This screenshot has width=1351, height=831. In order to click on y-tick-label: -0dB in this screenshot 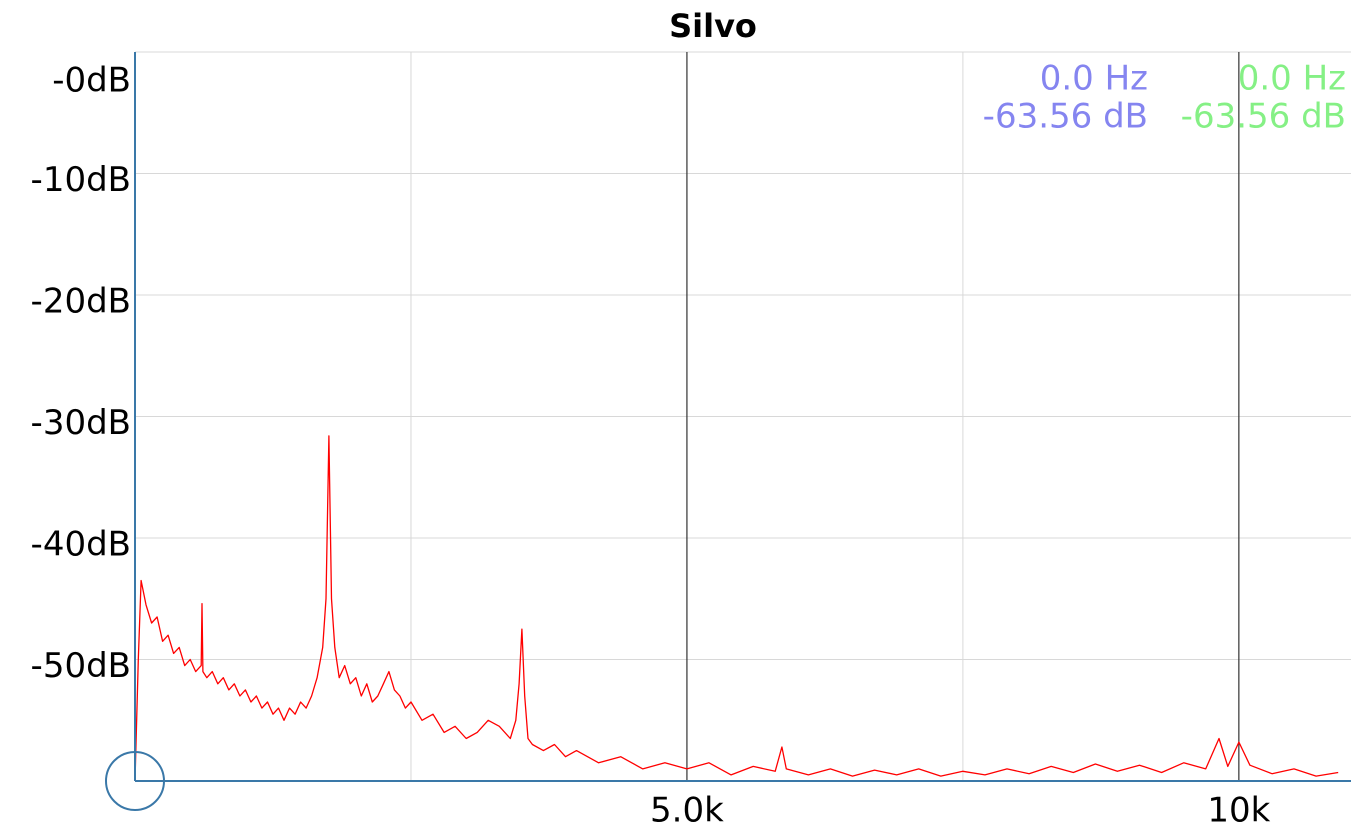, I will do `click(91, 81)`.